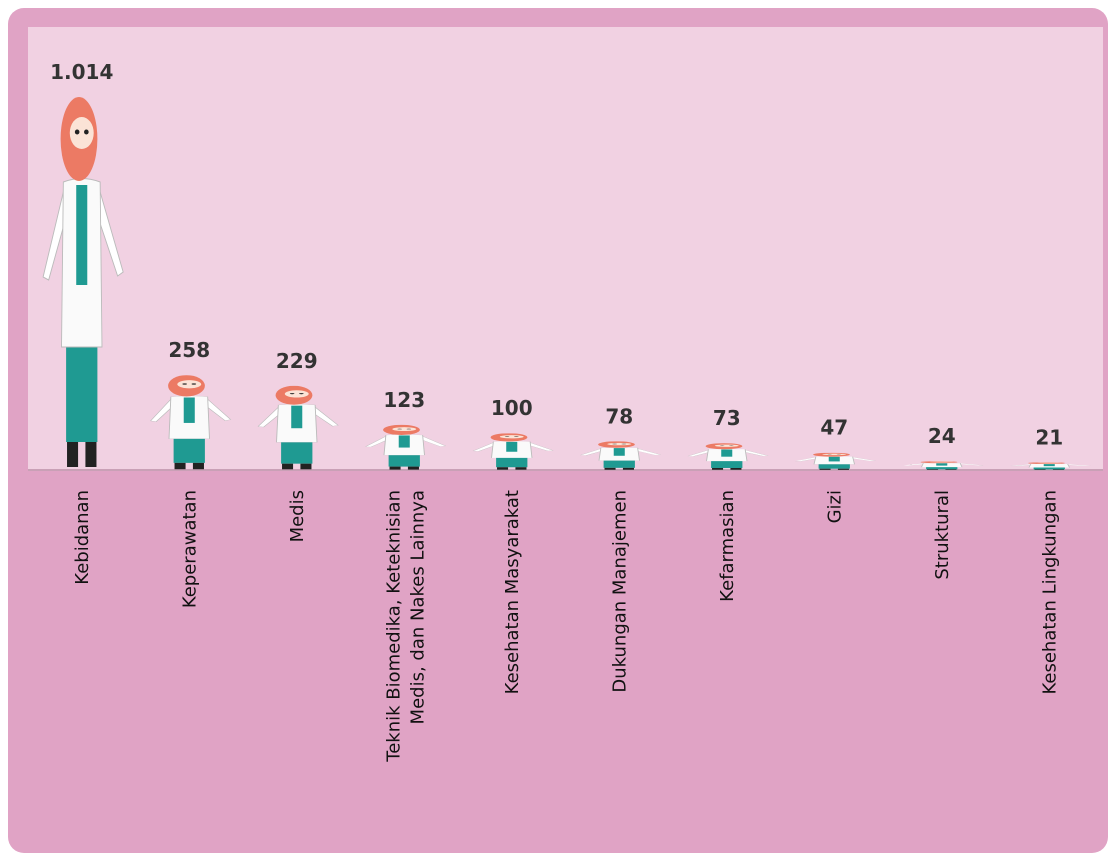  What do you see at coordinates (189, 549) in the screenshot?
I see `x-tick-label: Keperawatan` at bounding box center [189, 549].